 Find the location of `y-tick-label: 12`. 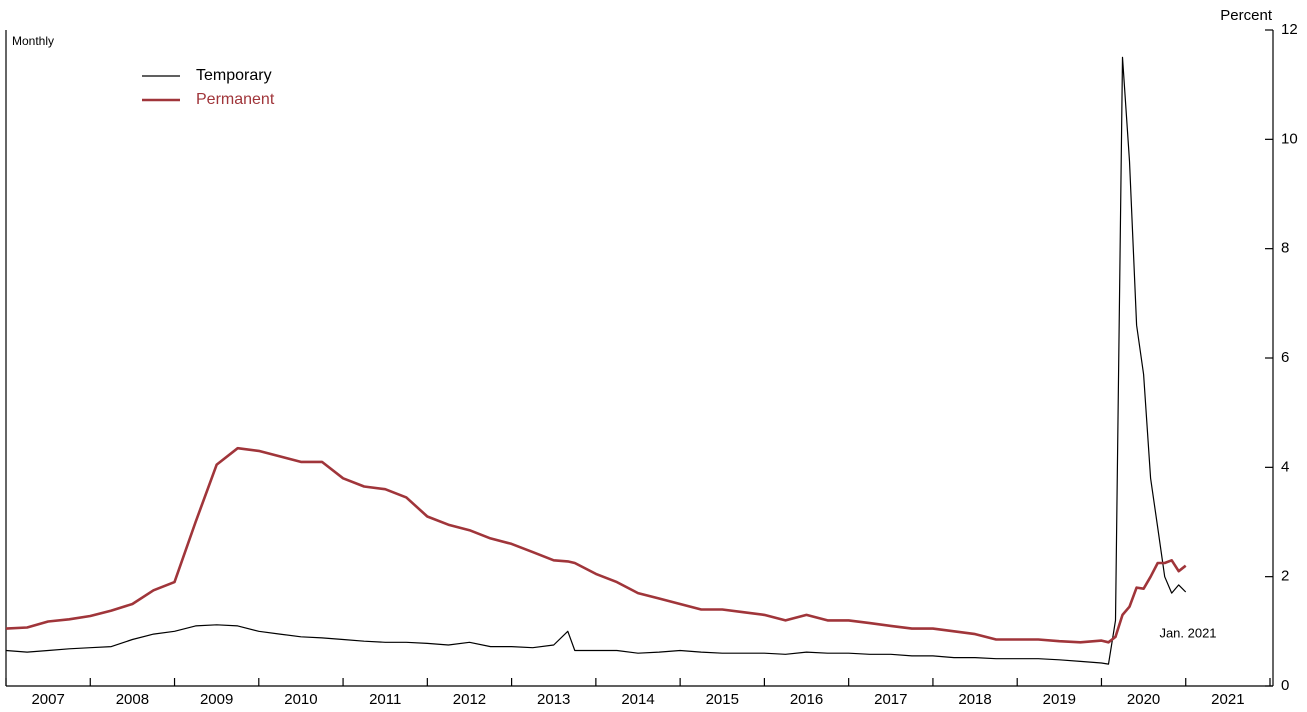

y-tick-label: 12 is located at coordinates (1289, 29).